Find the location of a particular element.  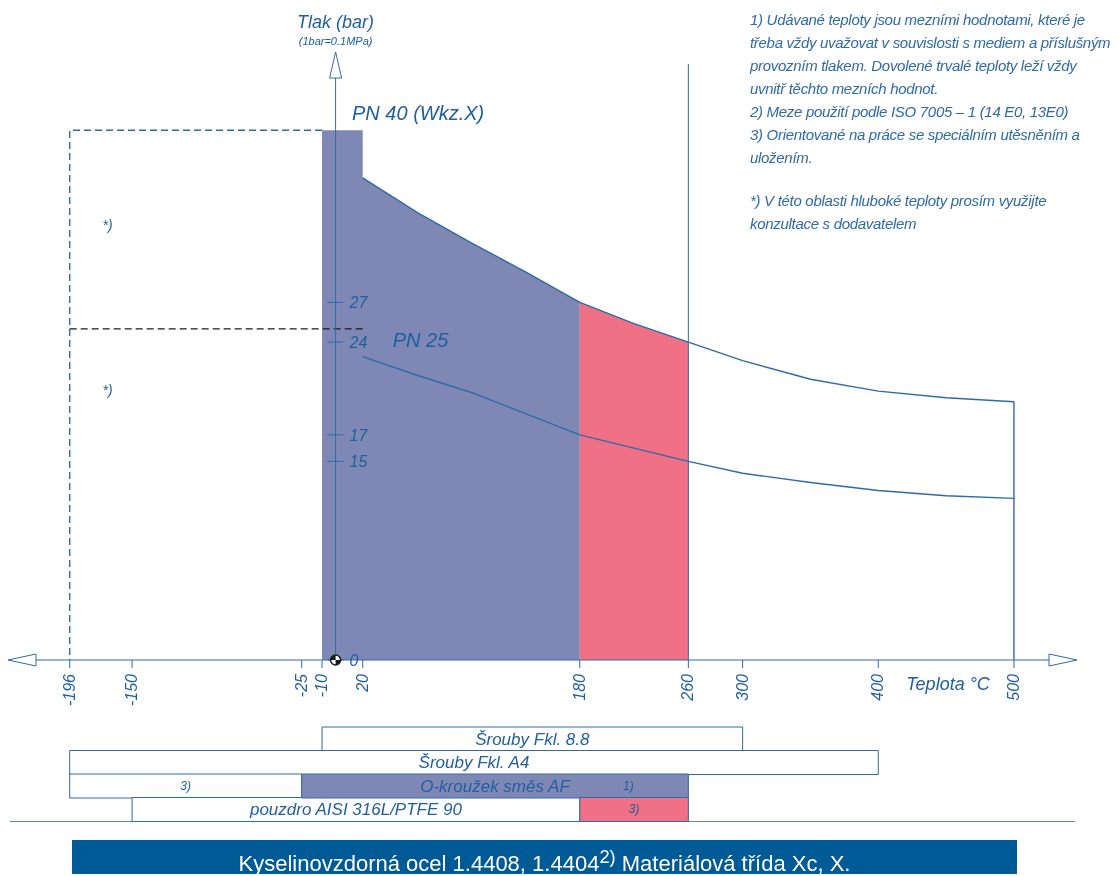

category-label: pouzdro AISI 316L/PTFE 90 is located at coordinates (355, 810).